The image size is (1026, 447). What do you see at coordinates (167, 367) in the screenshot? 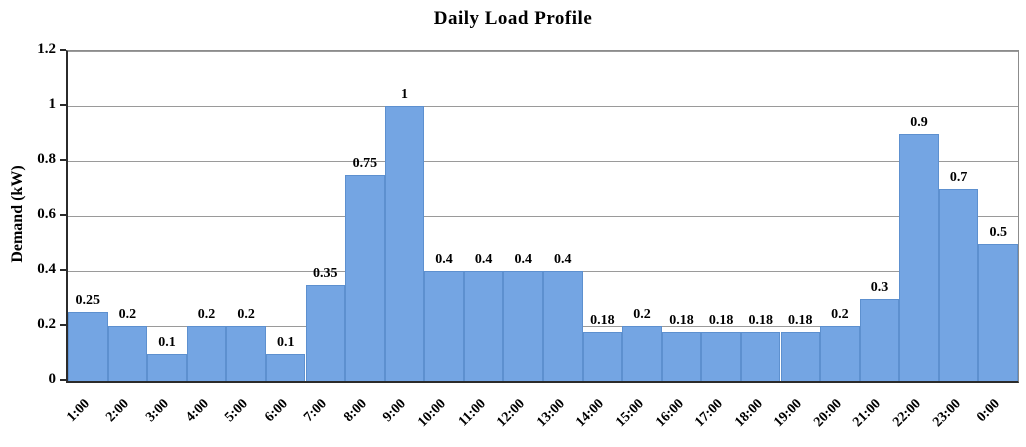
I see `bar-3:00` at bounding box center [167, 367].